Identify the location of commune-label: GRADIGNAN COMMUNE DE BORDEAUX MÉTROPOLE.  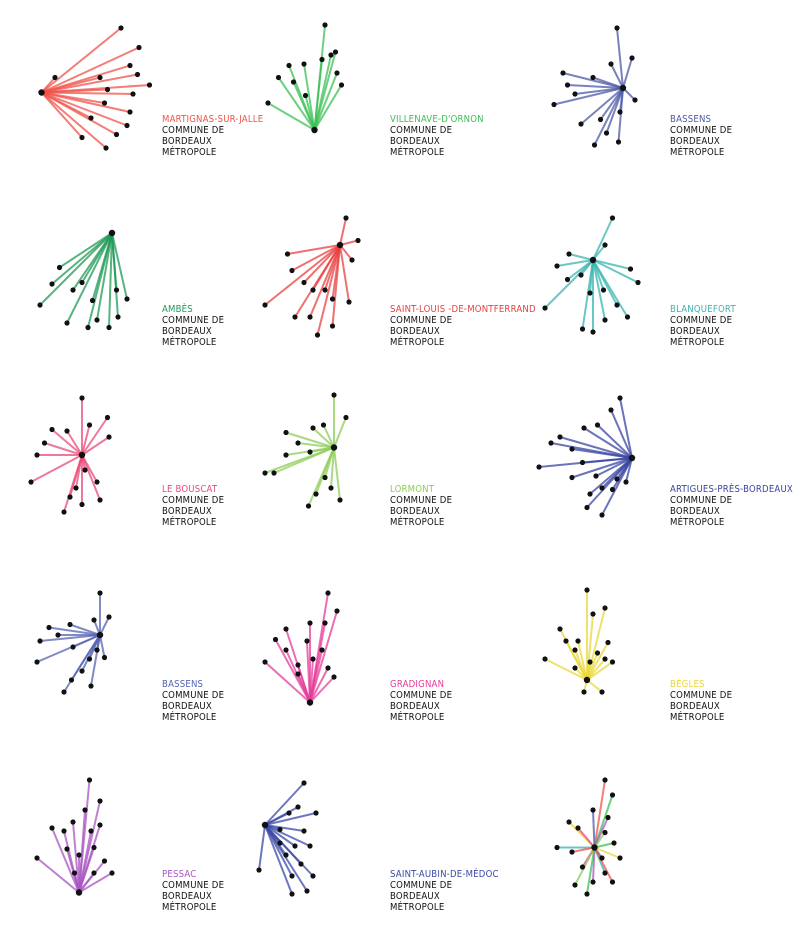
(421, 701).